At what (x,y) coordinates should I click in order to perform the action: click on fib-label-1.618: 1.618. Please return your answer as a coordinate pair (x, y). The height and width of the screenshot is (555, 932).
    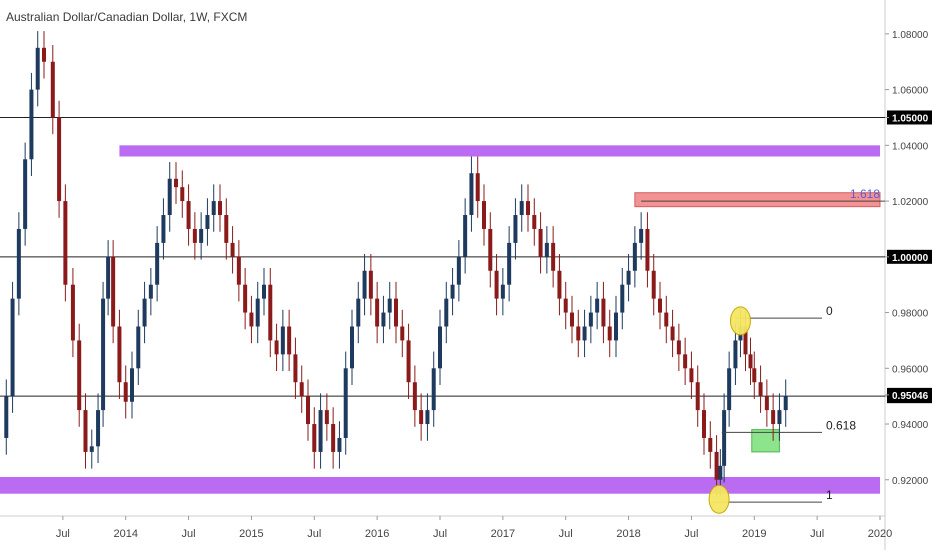
    Looking at the image, I should click on (865, 194).